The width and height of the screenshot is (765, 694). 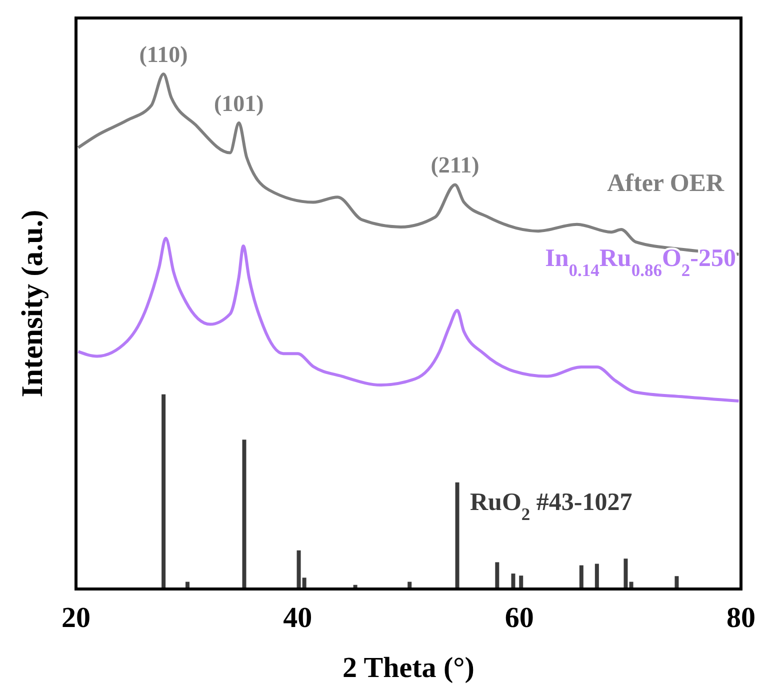 I want to click on y-axis-title: Intensity (a.u.), so click(x=32, y=304).